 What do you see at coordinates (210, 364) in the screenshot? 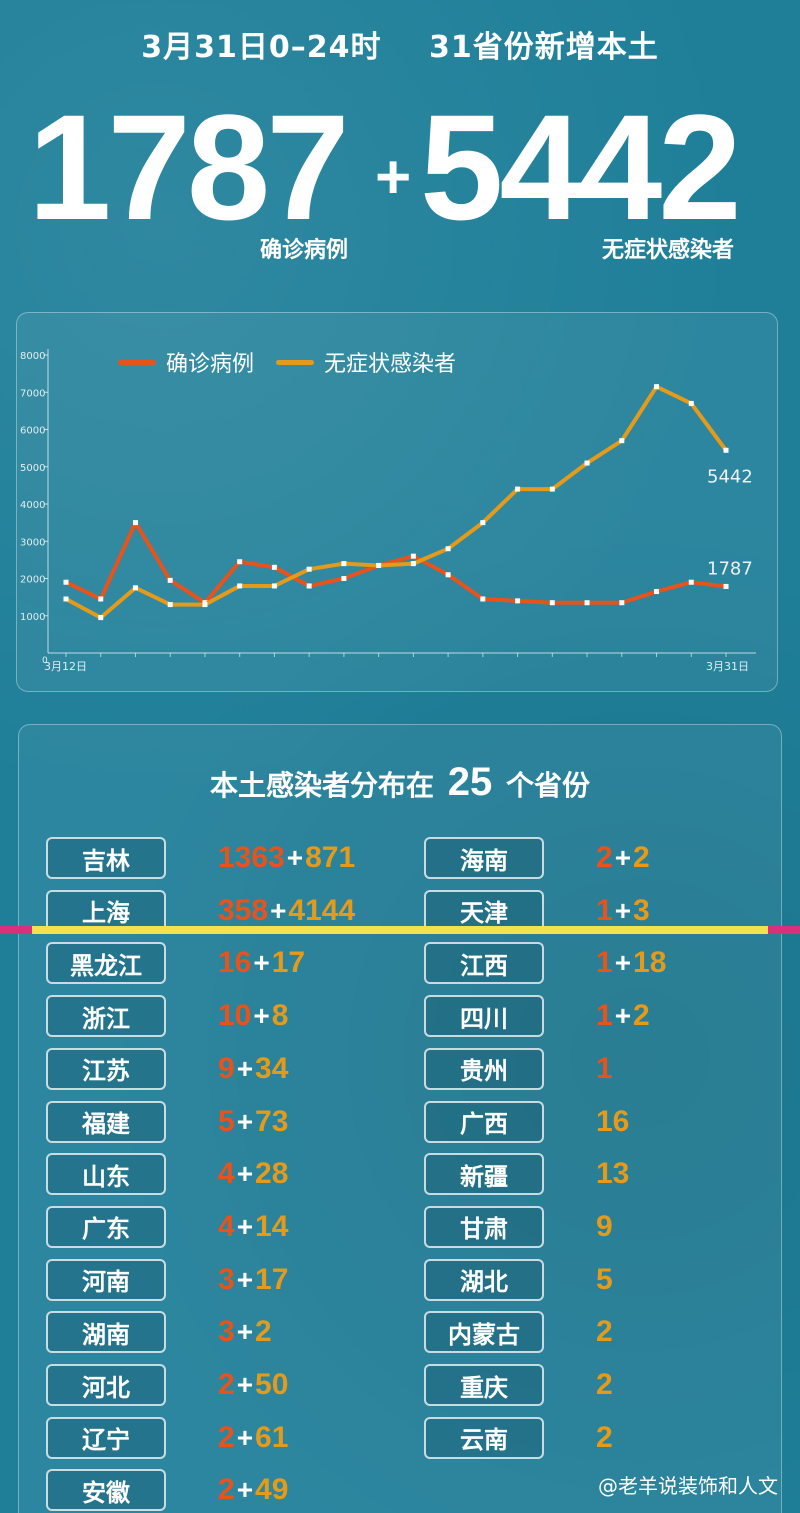
I see `legend-label-confirmed: 确诊病例` at bounding box center [210, 364].